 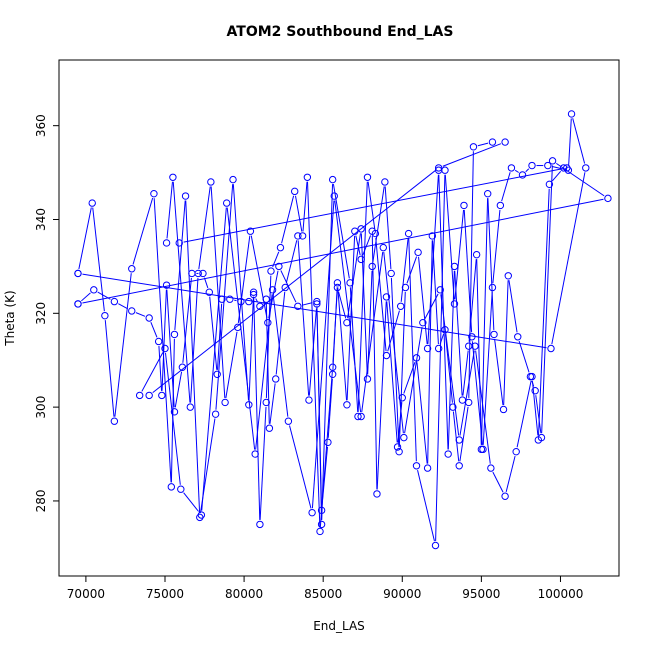 I want to click on x-tick-label: 100000, so click(x=561, y=594).